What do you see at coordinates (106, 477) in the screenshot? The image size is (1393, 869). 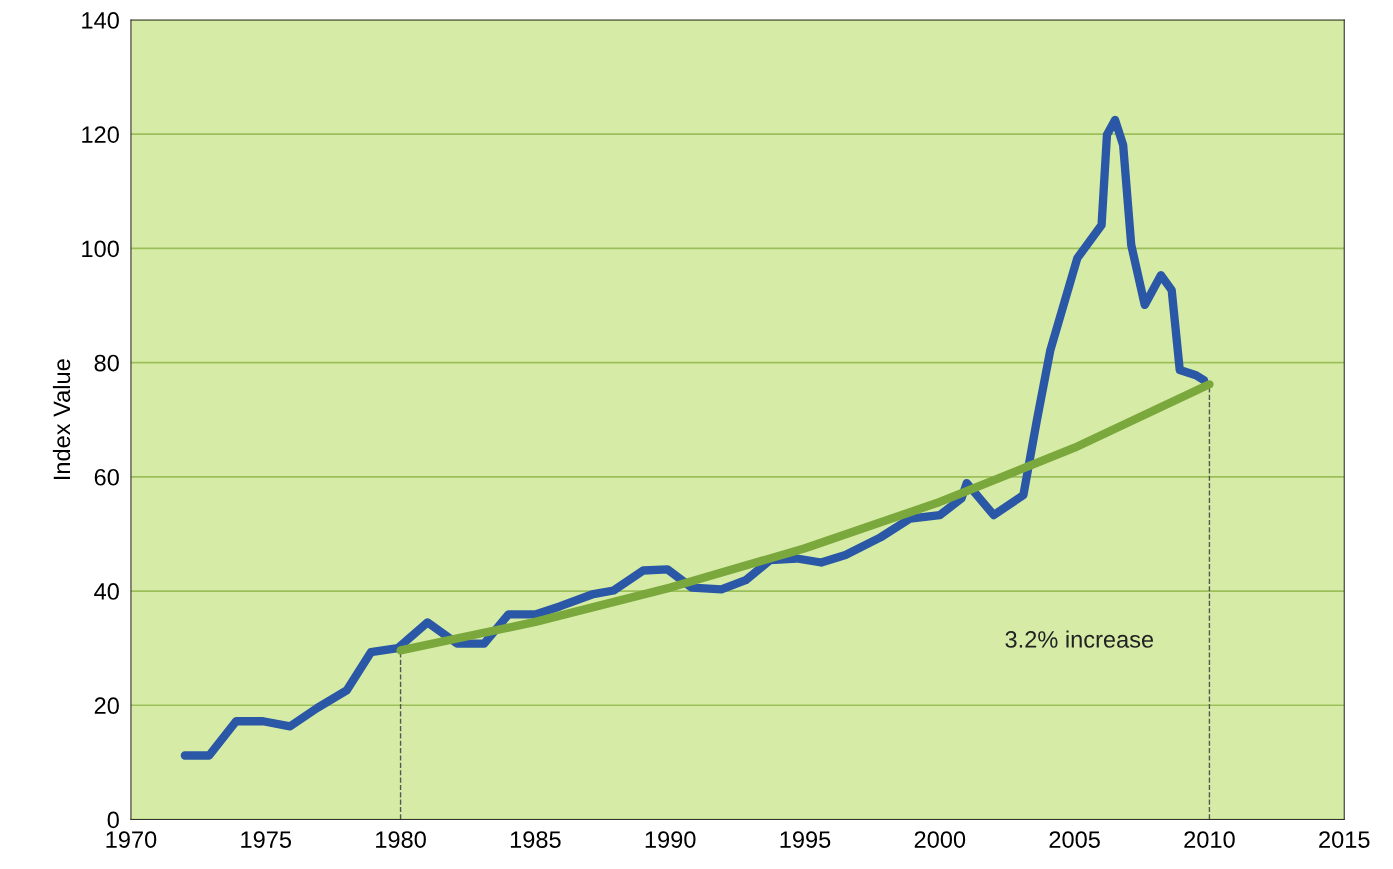 I see `y-tick-label: 60` at bounding box center [106, 477].